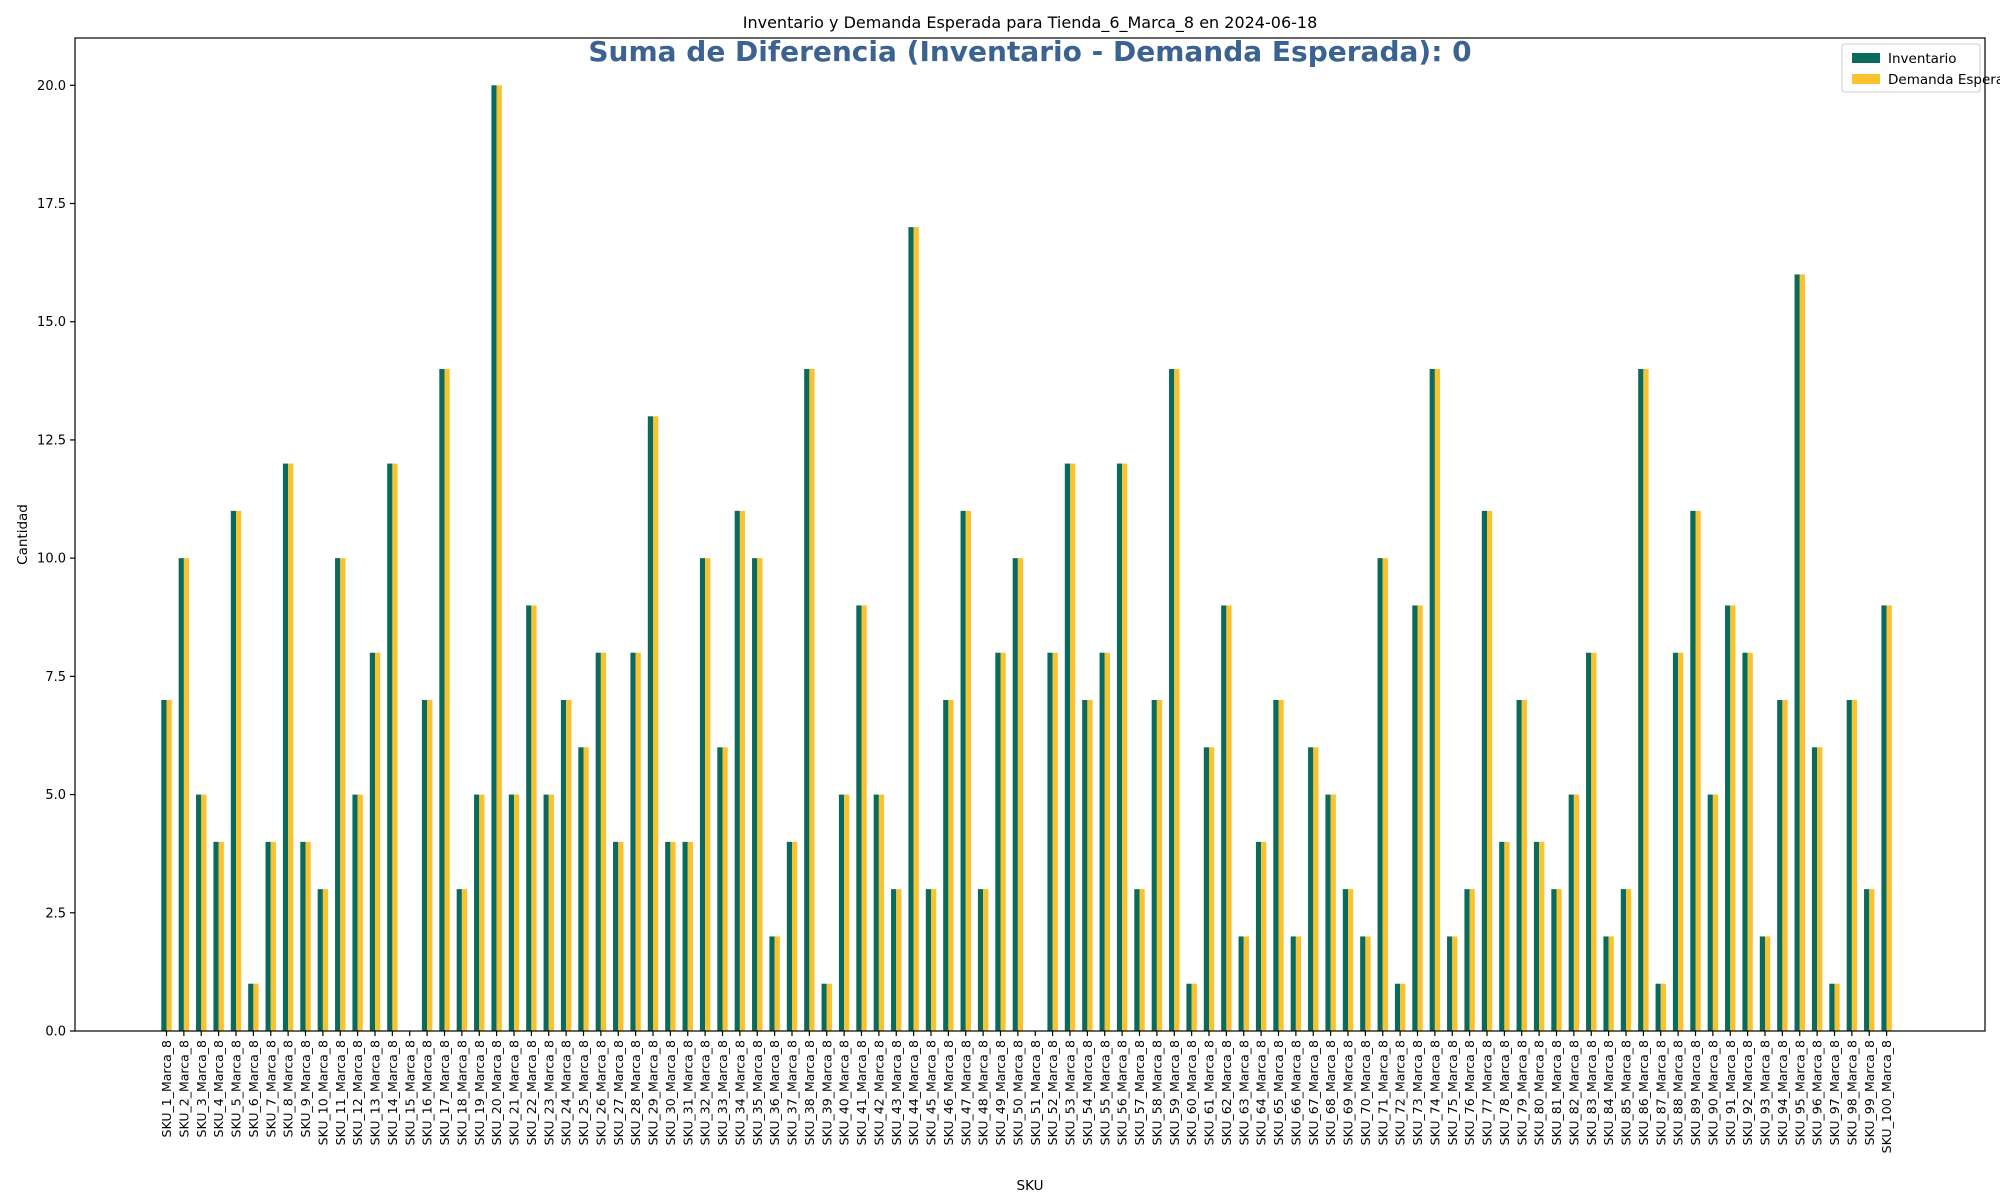  What do you see at coordinates (635, 1092) in the screenshot?
I see `x-tick-label: SKU_28_Marca_8` at bounding box center [635, 1092].